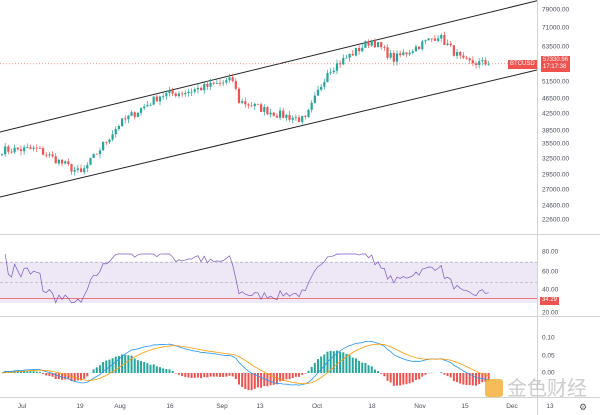  What do you see at coordinates (583, 407) in the screenshot?
I see `settings-gear-icon: ⚙` at bounding box center [583, 407].